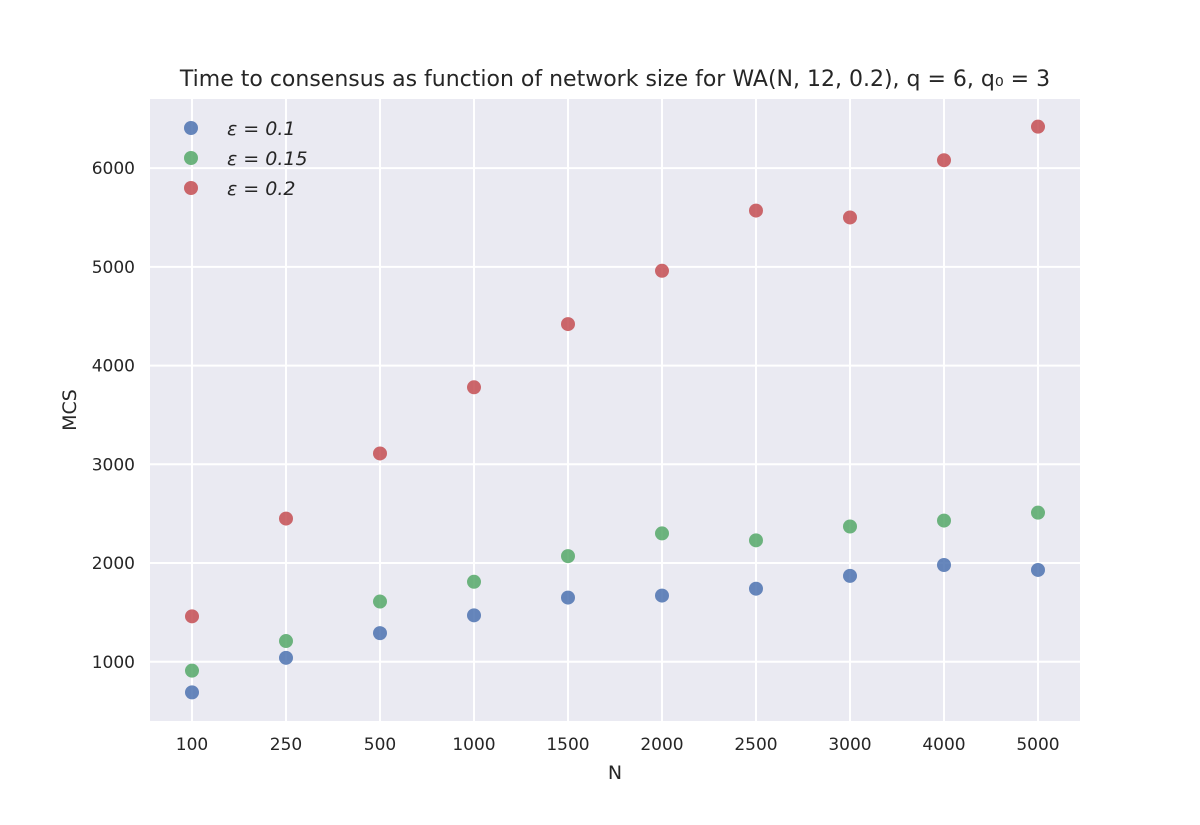 The height and width of the screenshot is (825, 1200). I want to click on y-tick-label: 6000, so click(113, 169).